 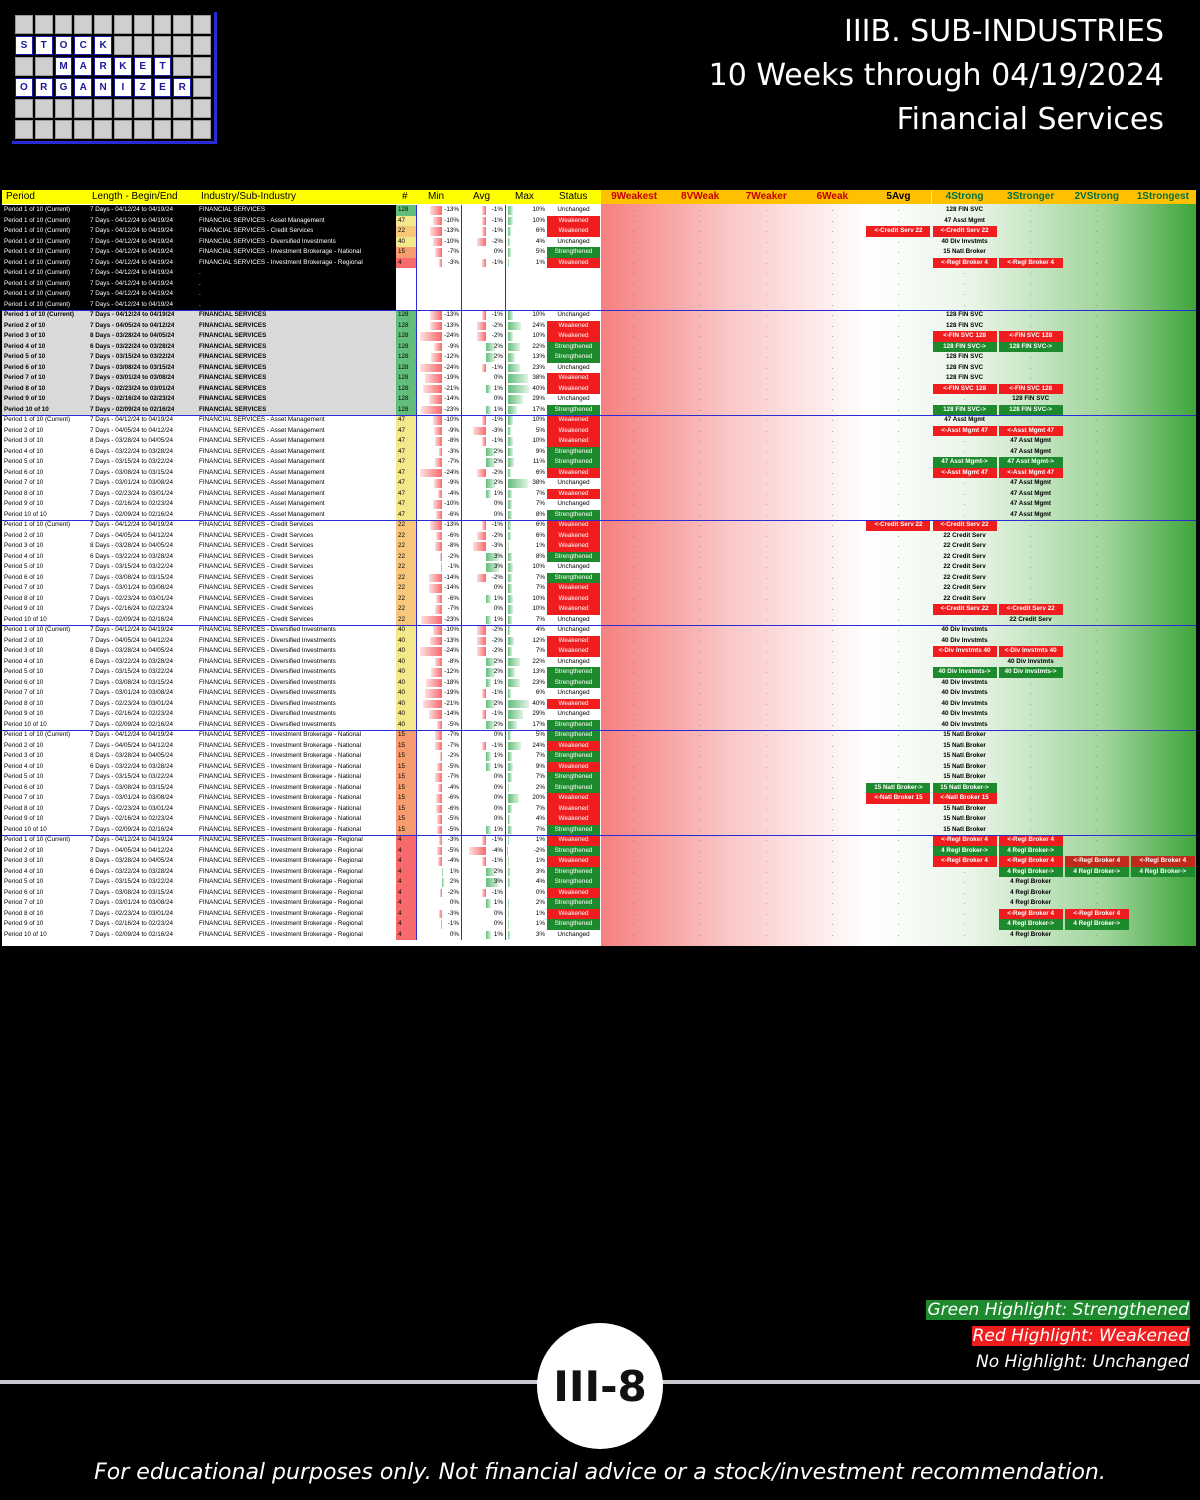 What do you see at coordinates (24, 787) in the screenshot?
I see `cell-period: Period 6 of 10` at bounding box center [24, 787].